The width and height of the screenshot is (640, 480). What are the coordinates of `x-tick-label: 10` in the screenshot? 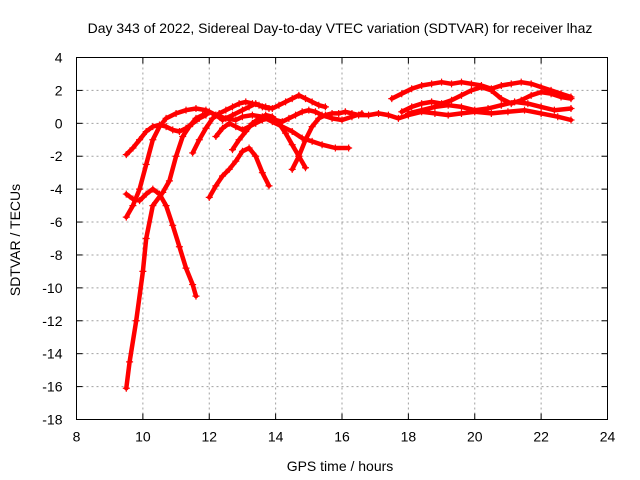 It's located at (143, 437).